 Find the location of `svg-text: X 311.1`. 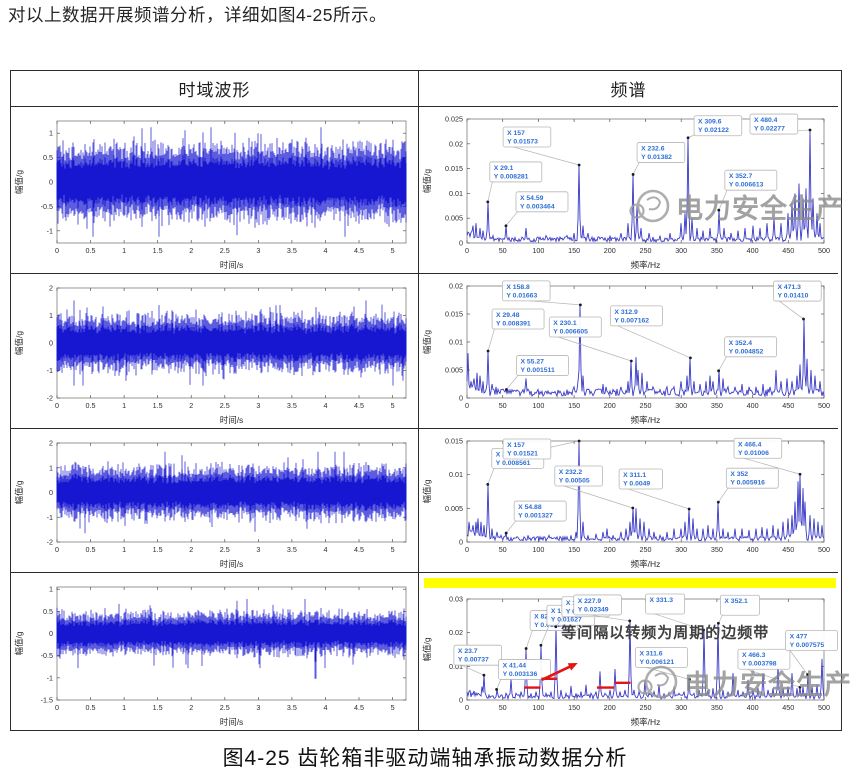

svg-text: X 311.1 is located at coordinates (634, 475).